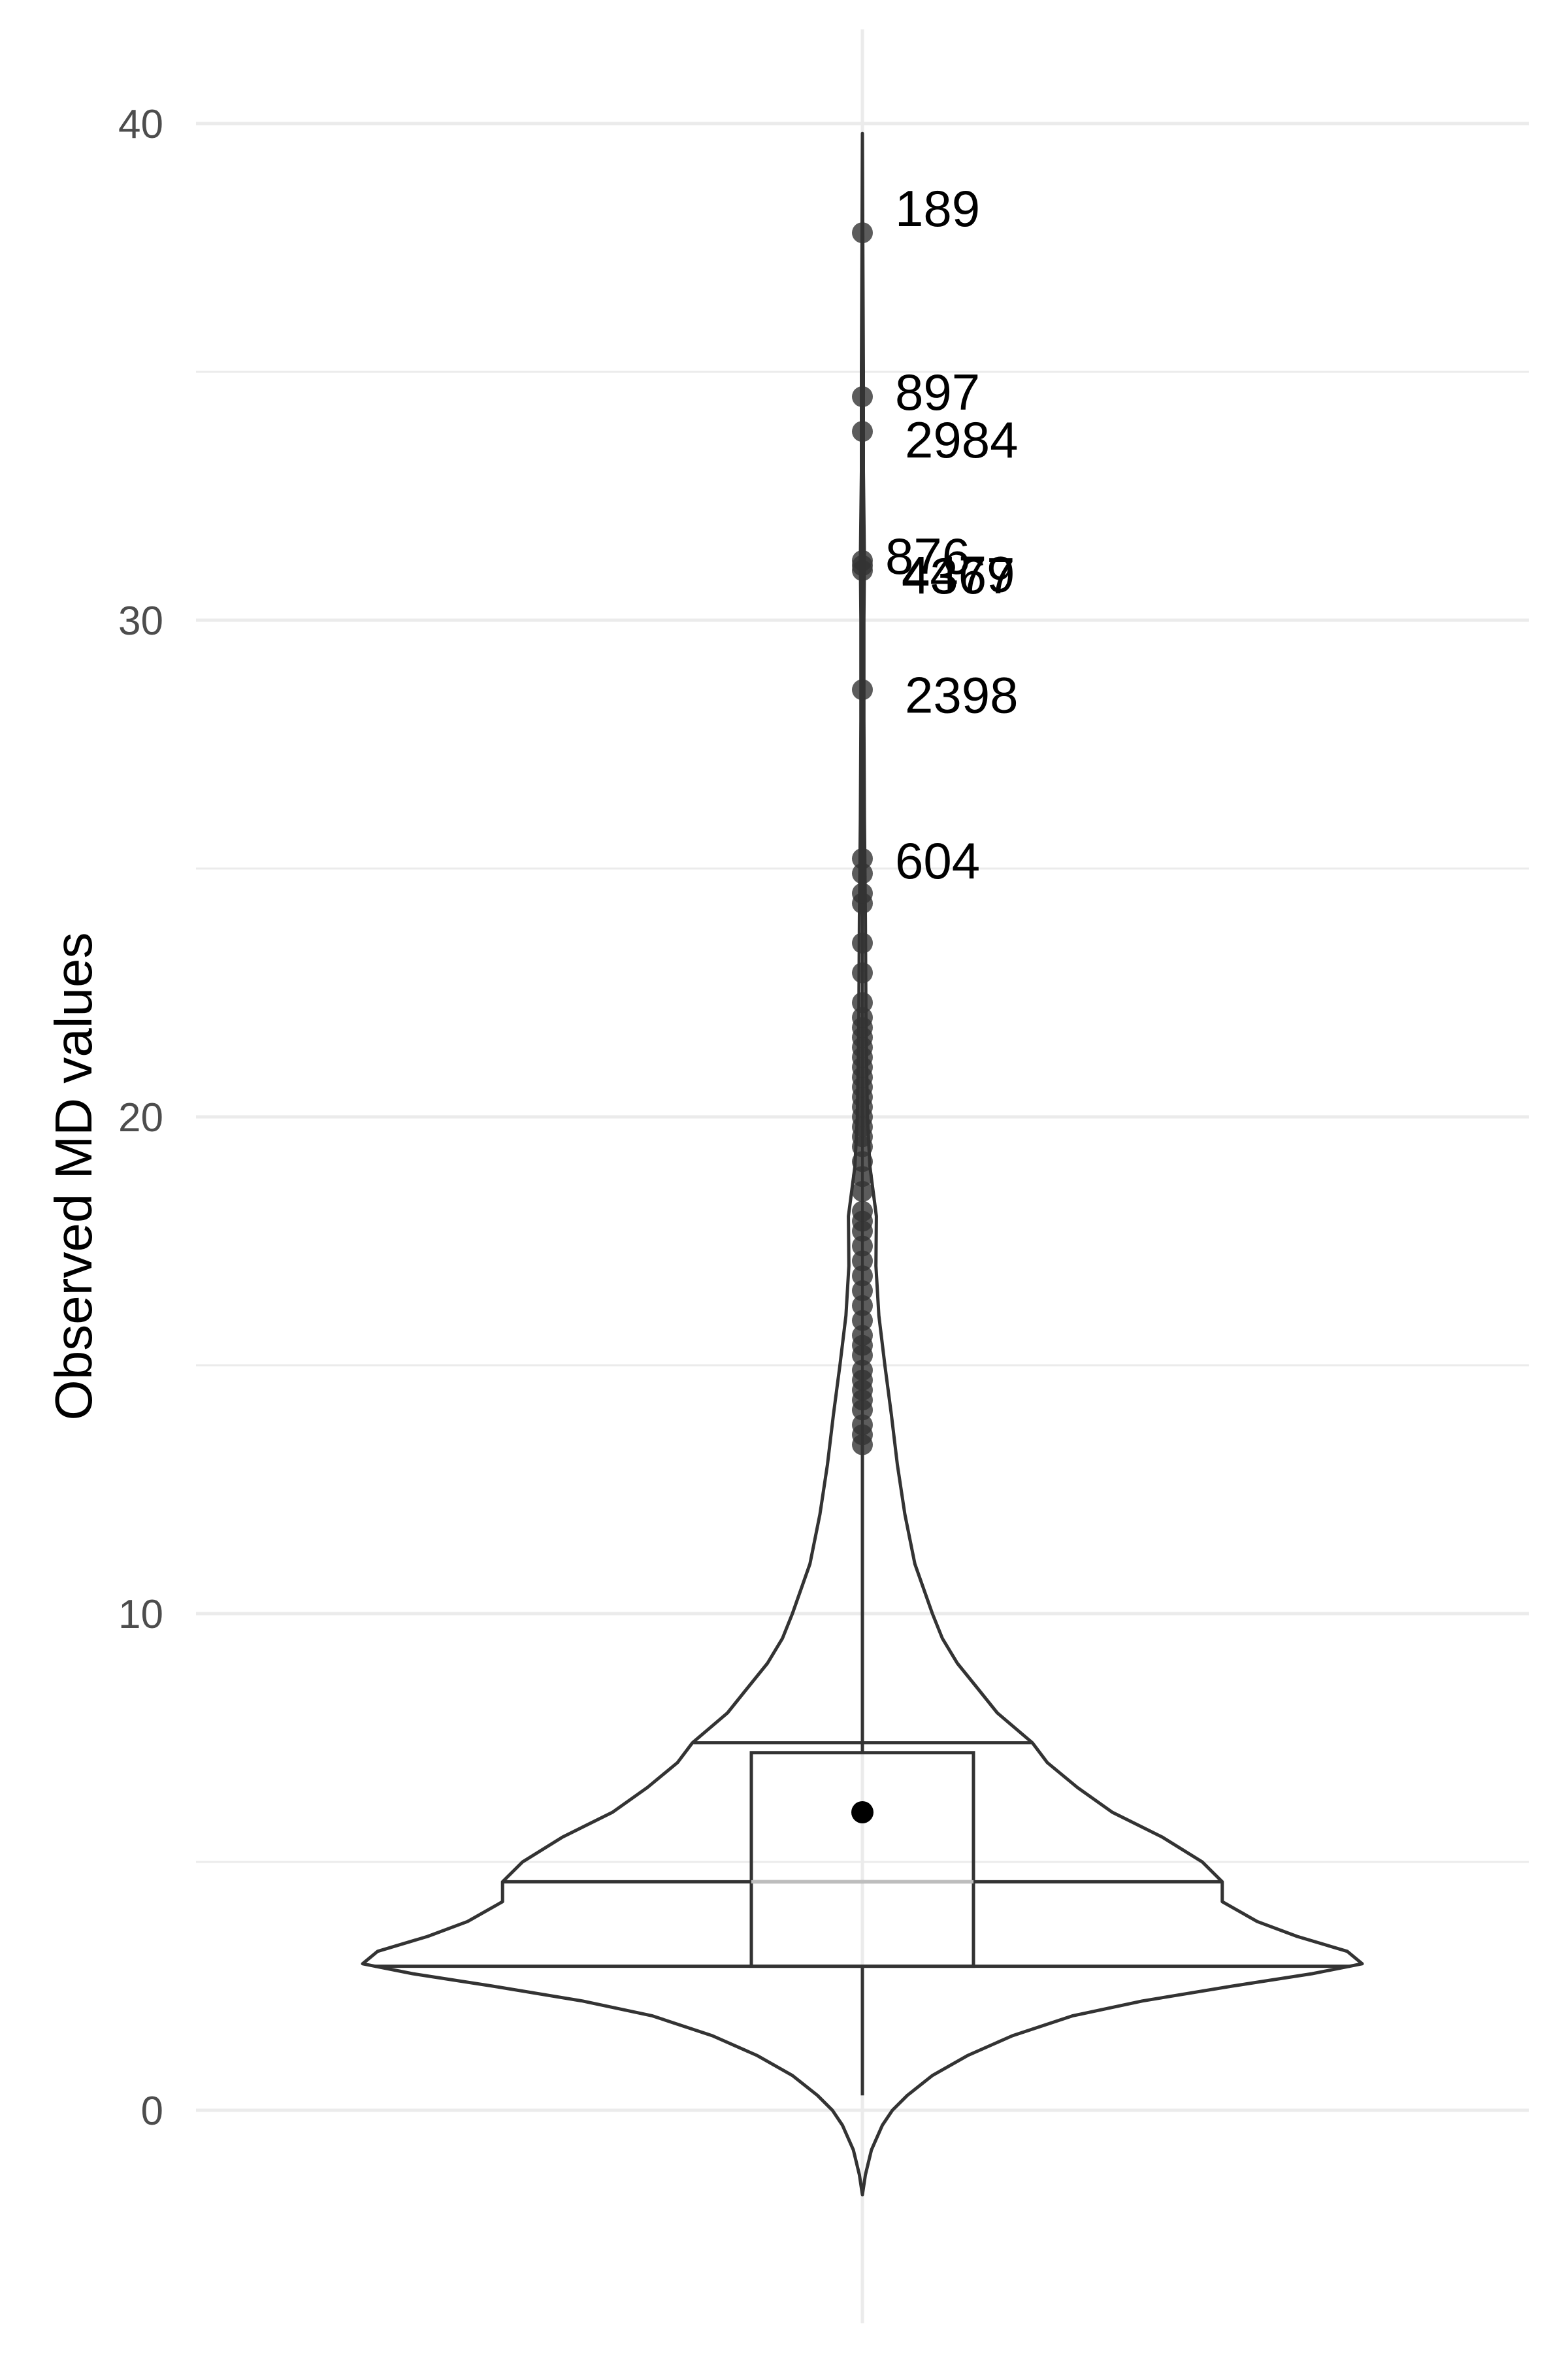  Describe the element at coordinates (140, 124) in the screenshot. I see `y-tick-label: 40` at that location.